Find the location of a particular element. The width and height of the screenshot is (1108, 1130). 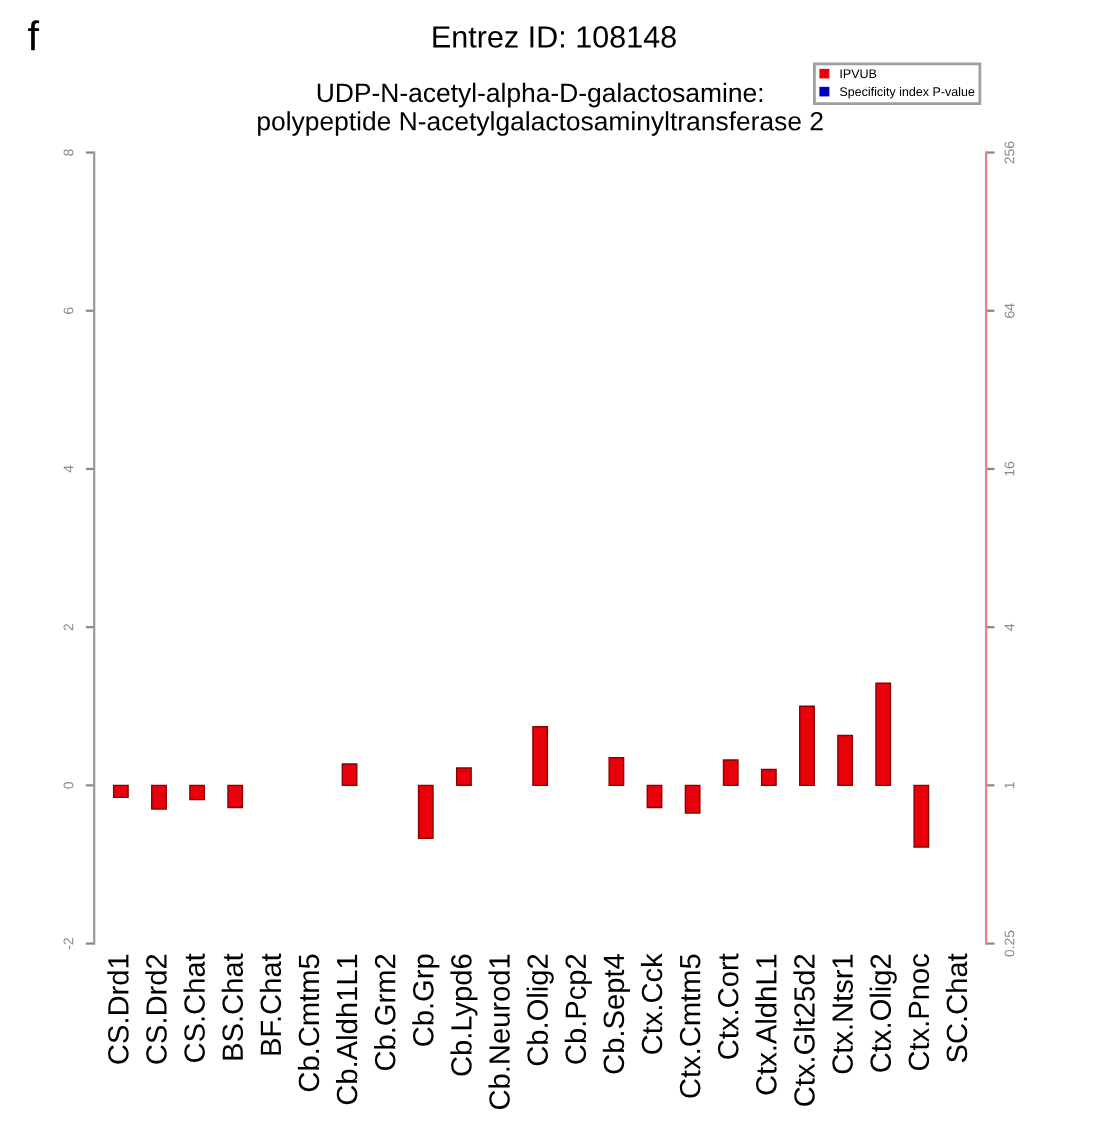

x-tick-label: Ctx.Ntsr1 is located at coordinates (842, 1014).